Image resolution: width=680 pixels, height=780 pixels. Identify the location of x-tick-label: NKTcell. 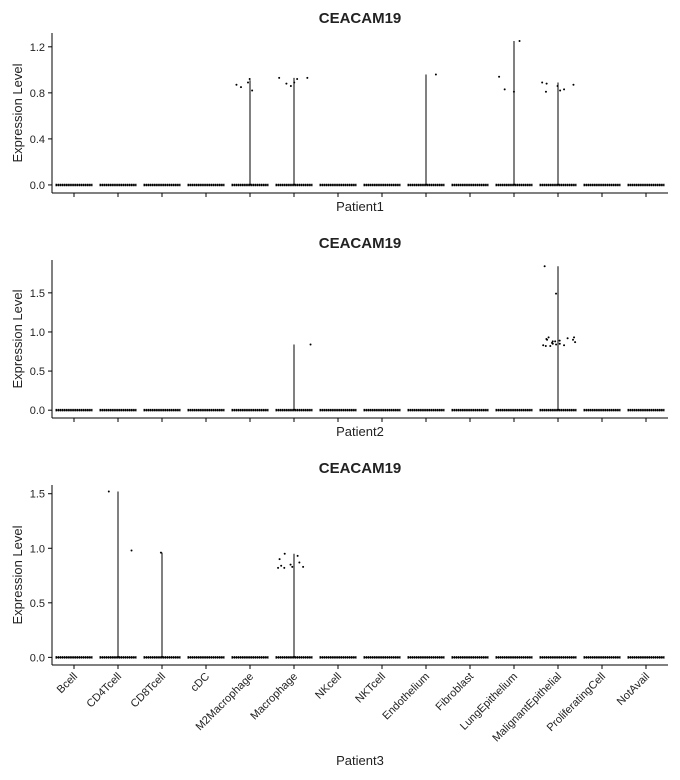
(370, 688).